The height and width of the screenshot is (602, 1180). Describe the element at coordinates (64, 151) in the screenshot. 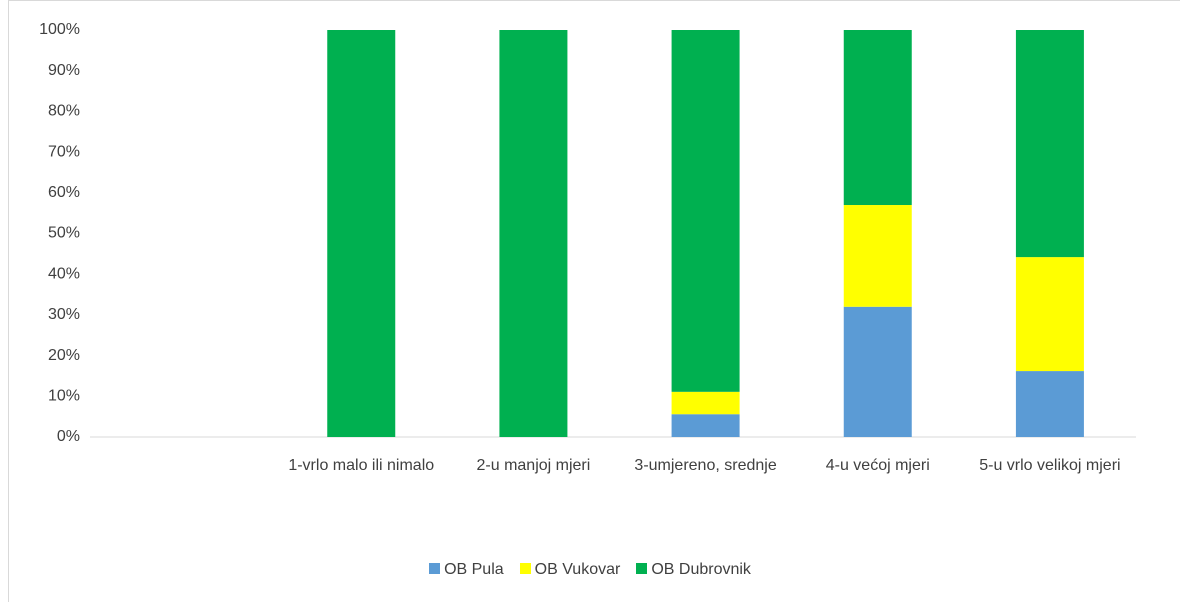

I see `y-tick-label: 70%` at that location.